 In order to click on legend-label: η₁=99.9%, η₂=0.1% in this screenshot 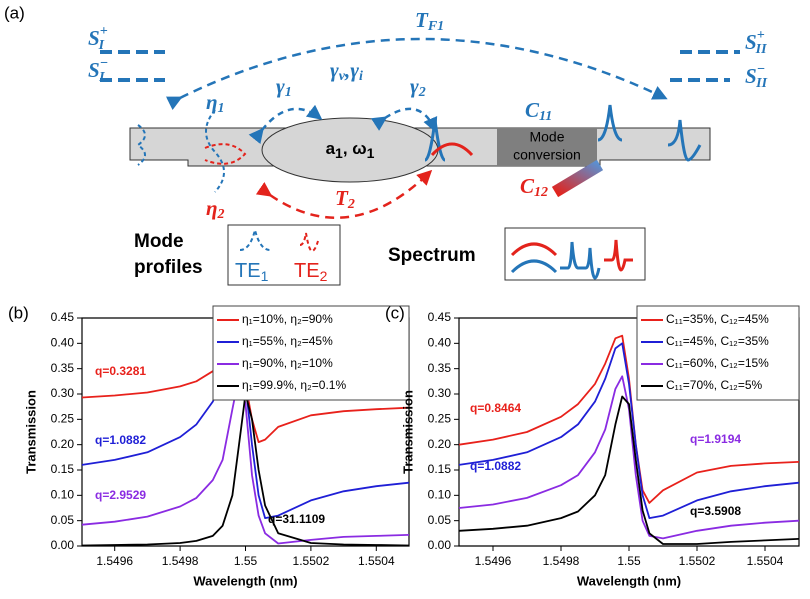, I will do `click(294, 385)`.